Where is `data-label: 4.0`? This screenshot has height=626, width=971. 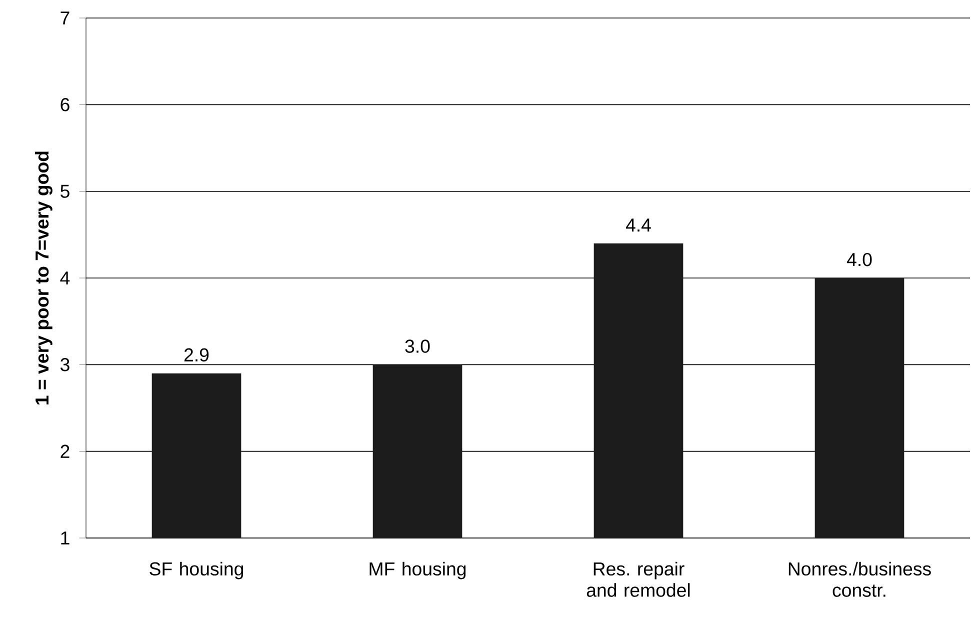
data-label: 4.0 is located at coordinates (859, 259).